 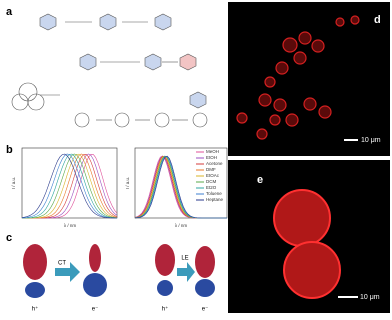 I want to click on legend-label: Toluene, so click(x=214, y=193).